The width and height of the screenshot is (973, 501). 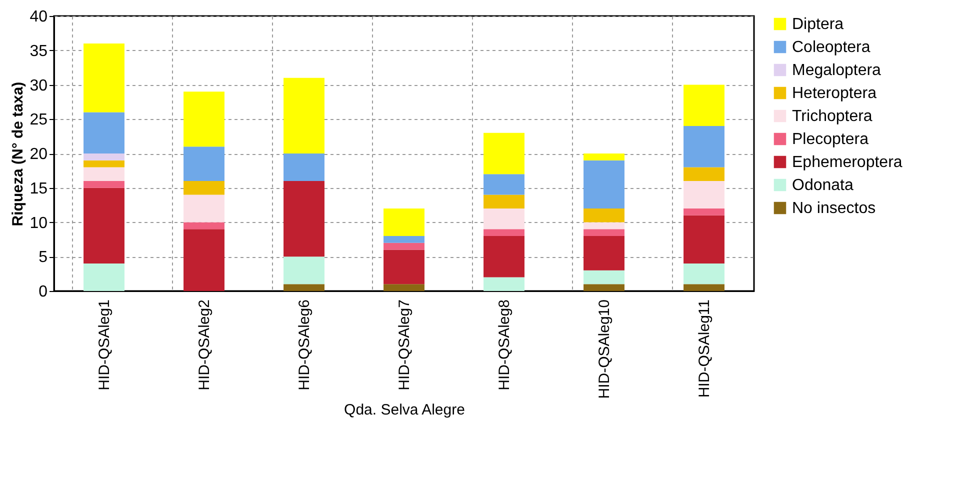 What do you see at coordinates (704, 349) in the screenshot?
I see `x-tick-label: HID-QSAleg11` at bounding box center [704, 349].